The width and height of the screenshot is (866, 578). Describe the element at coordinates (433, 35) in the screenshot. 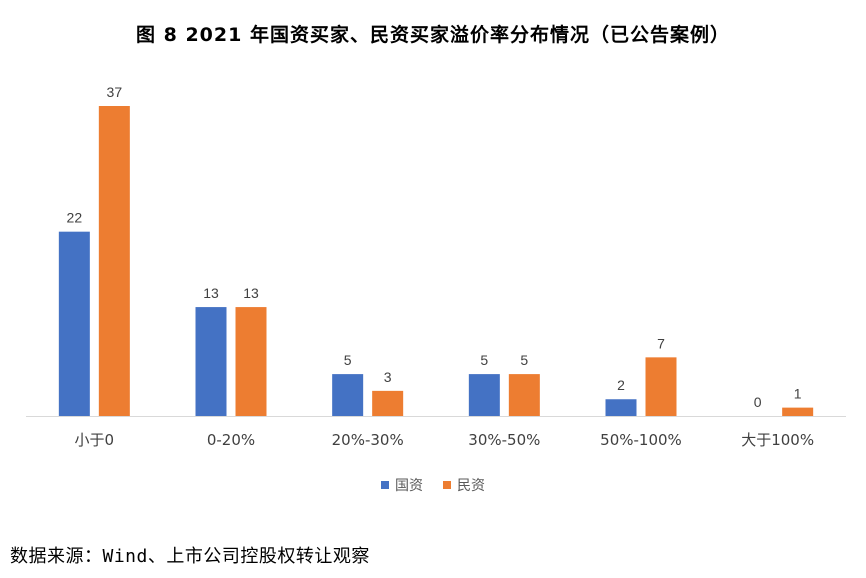

I see `chart-title: 图 8 2021 年国资买家、民资买家溢价率分布情况（已公告案例）` at that location.